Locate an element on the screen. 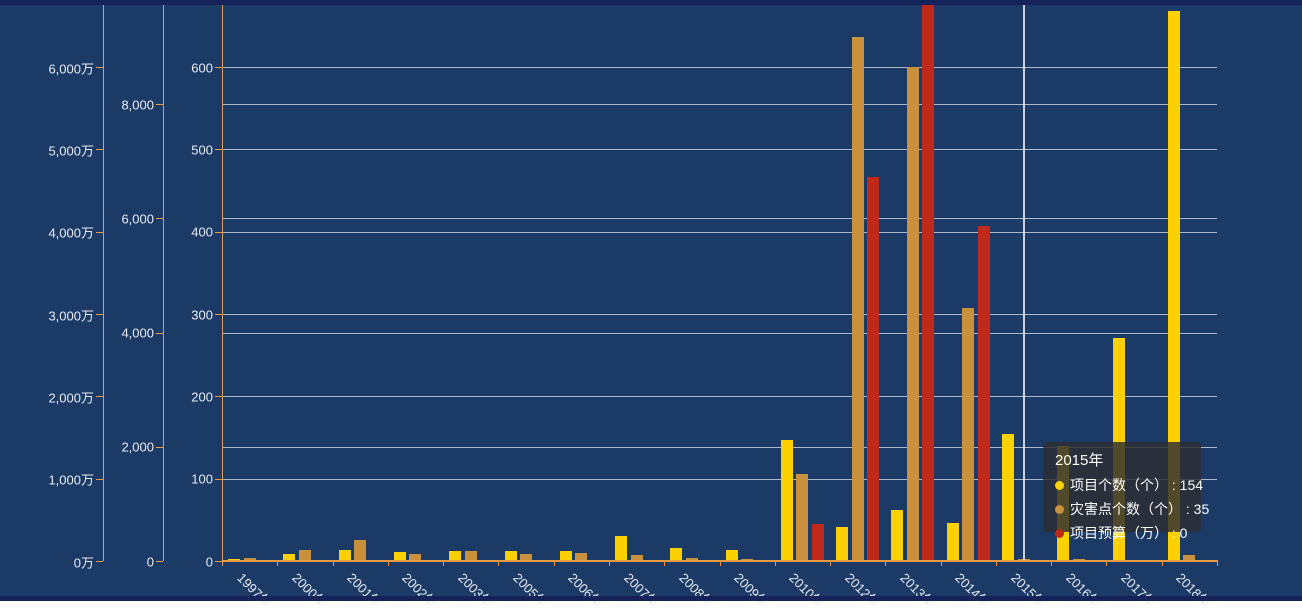  y-tick-label: 6,000 is located at coordinates (137, 219).